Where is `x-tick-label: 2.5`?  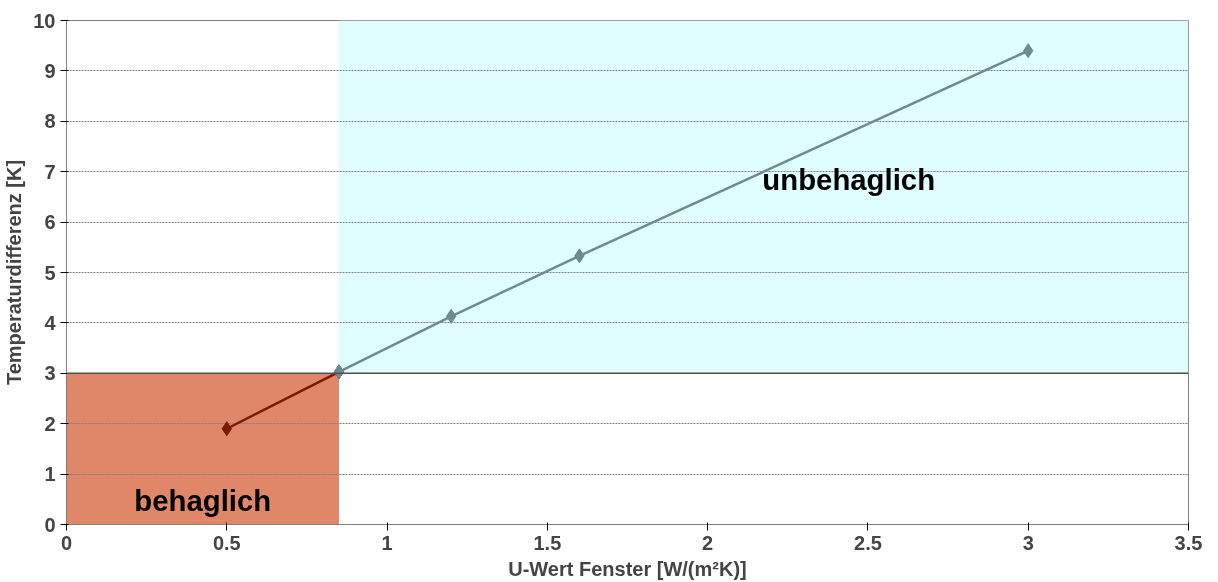
x-tick-label: 2.5 is located at coordinates (868, 542).